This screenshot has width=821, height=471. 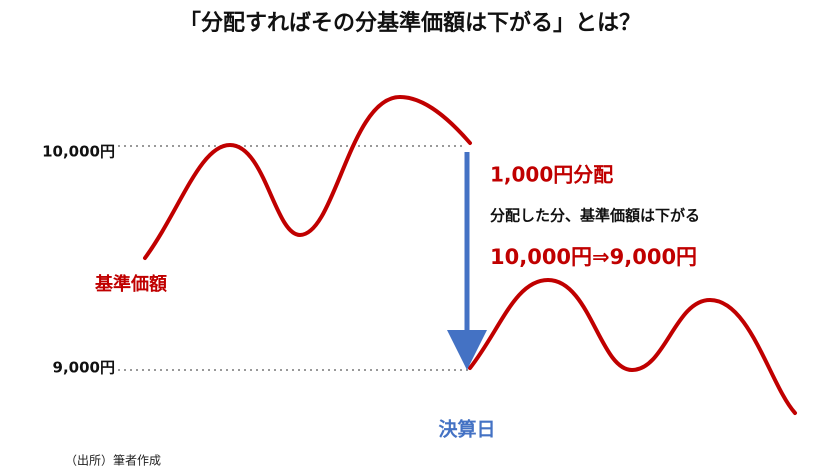 What do you see at coordinates (84, 368) in the screenshot?
I see `lower-price-label: 9,000円` at bounding box center [84, 368].